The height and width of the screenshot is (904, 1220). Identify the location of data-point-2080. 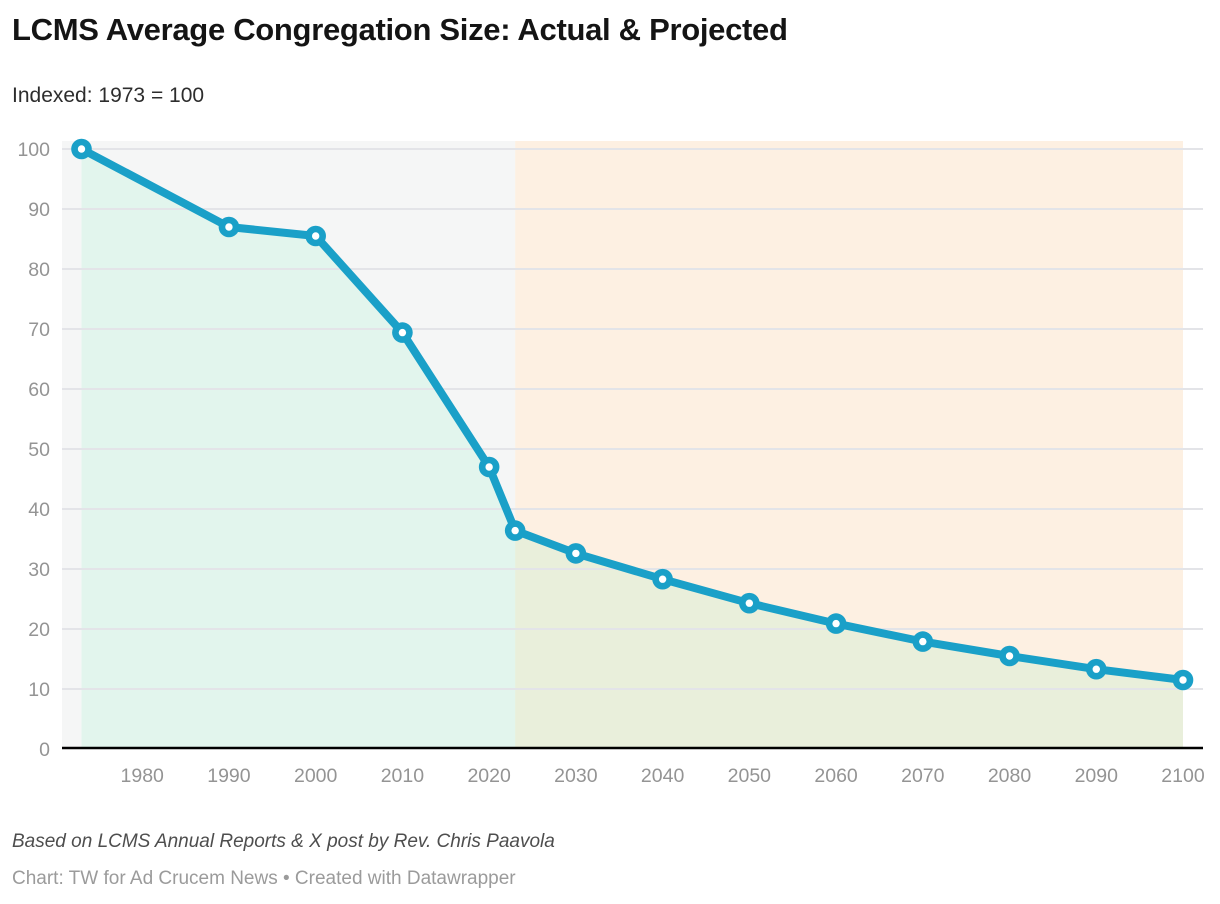
(1009, 656).